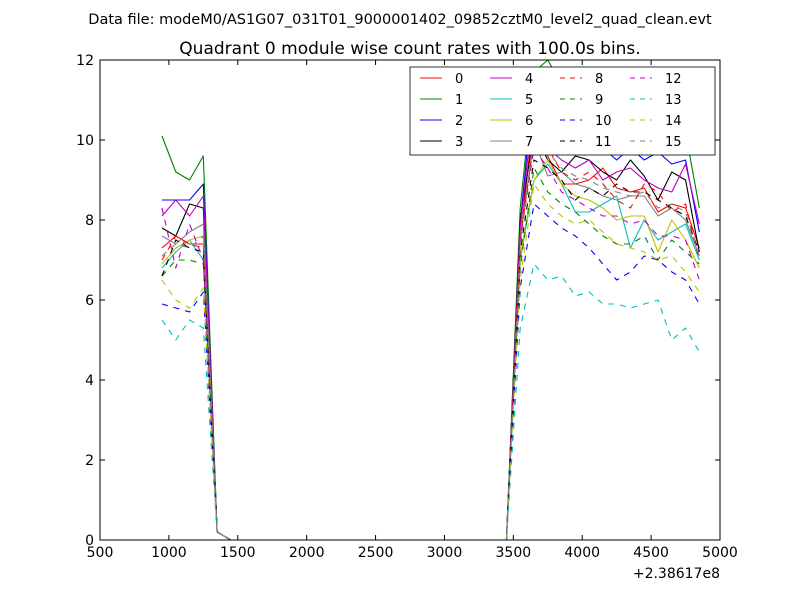 The width and height of the screenshot is (800, 600). I want to click on y-tick-label: 2, so click(89, 461).